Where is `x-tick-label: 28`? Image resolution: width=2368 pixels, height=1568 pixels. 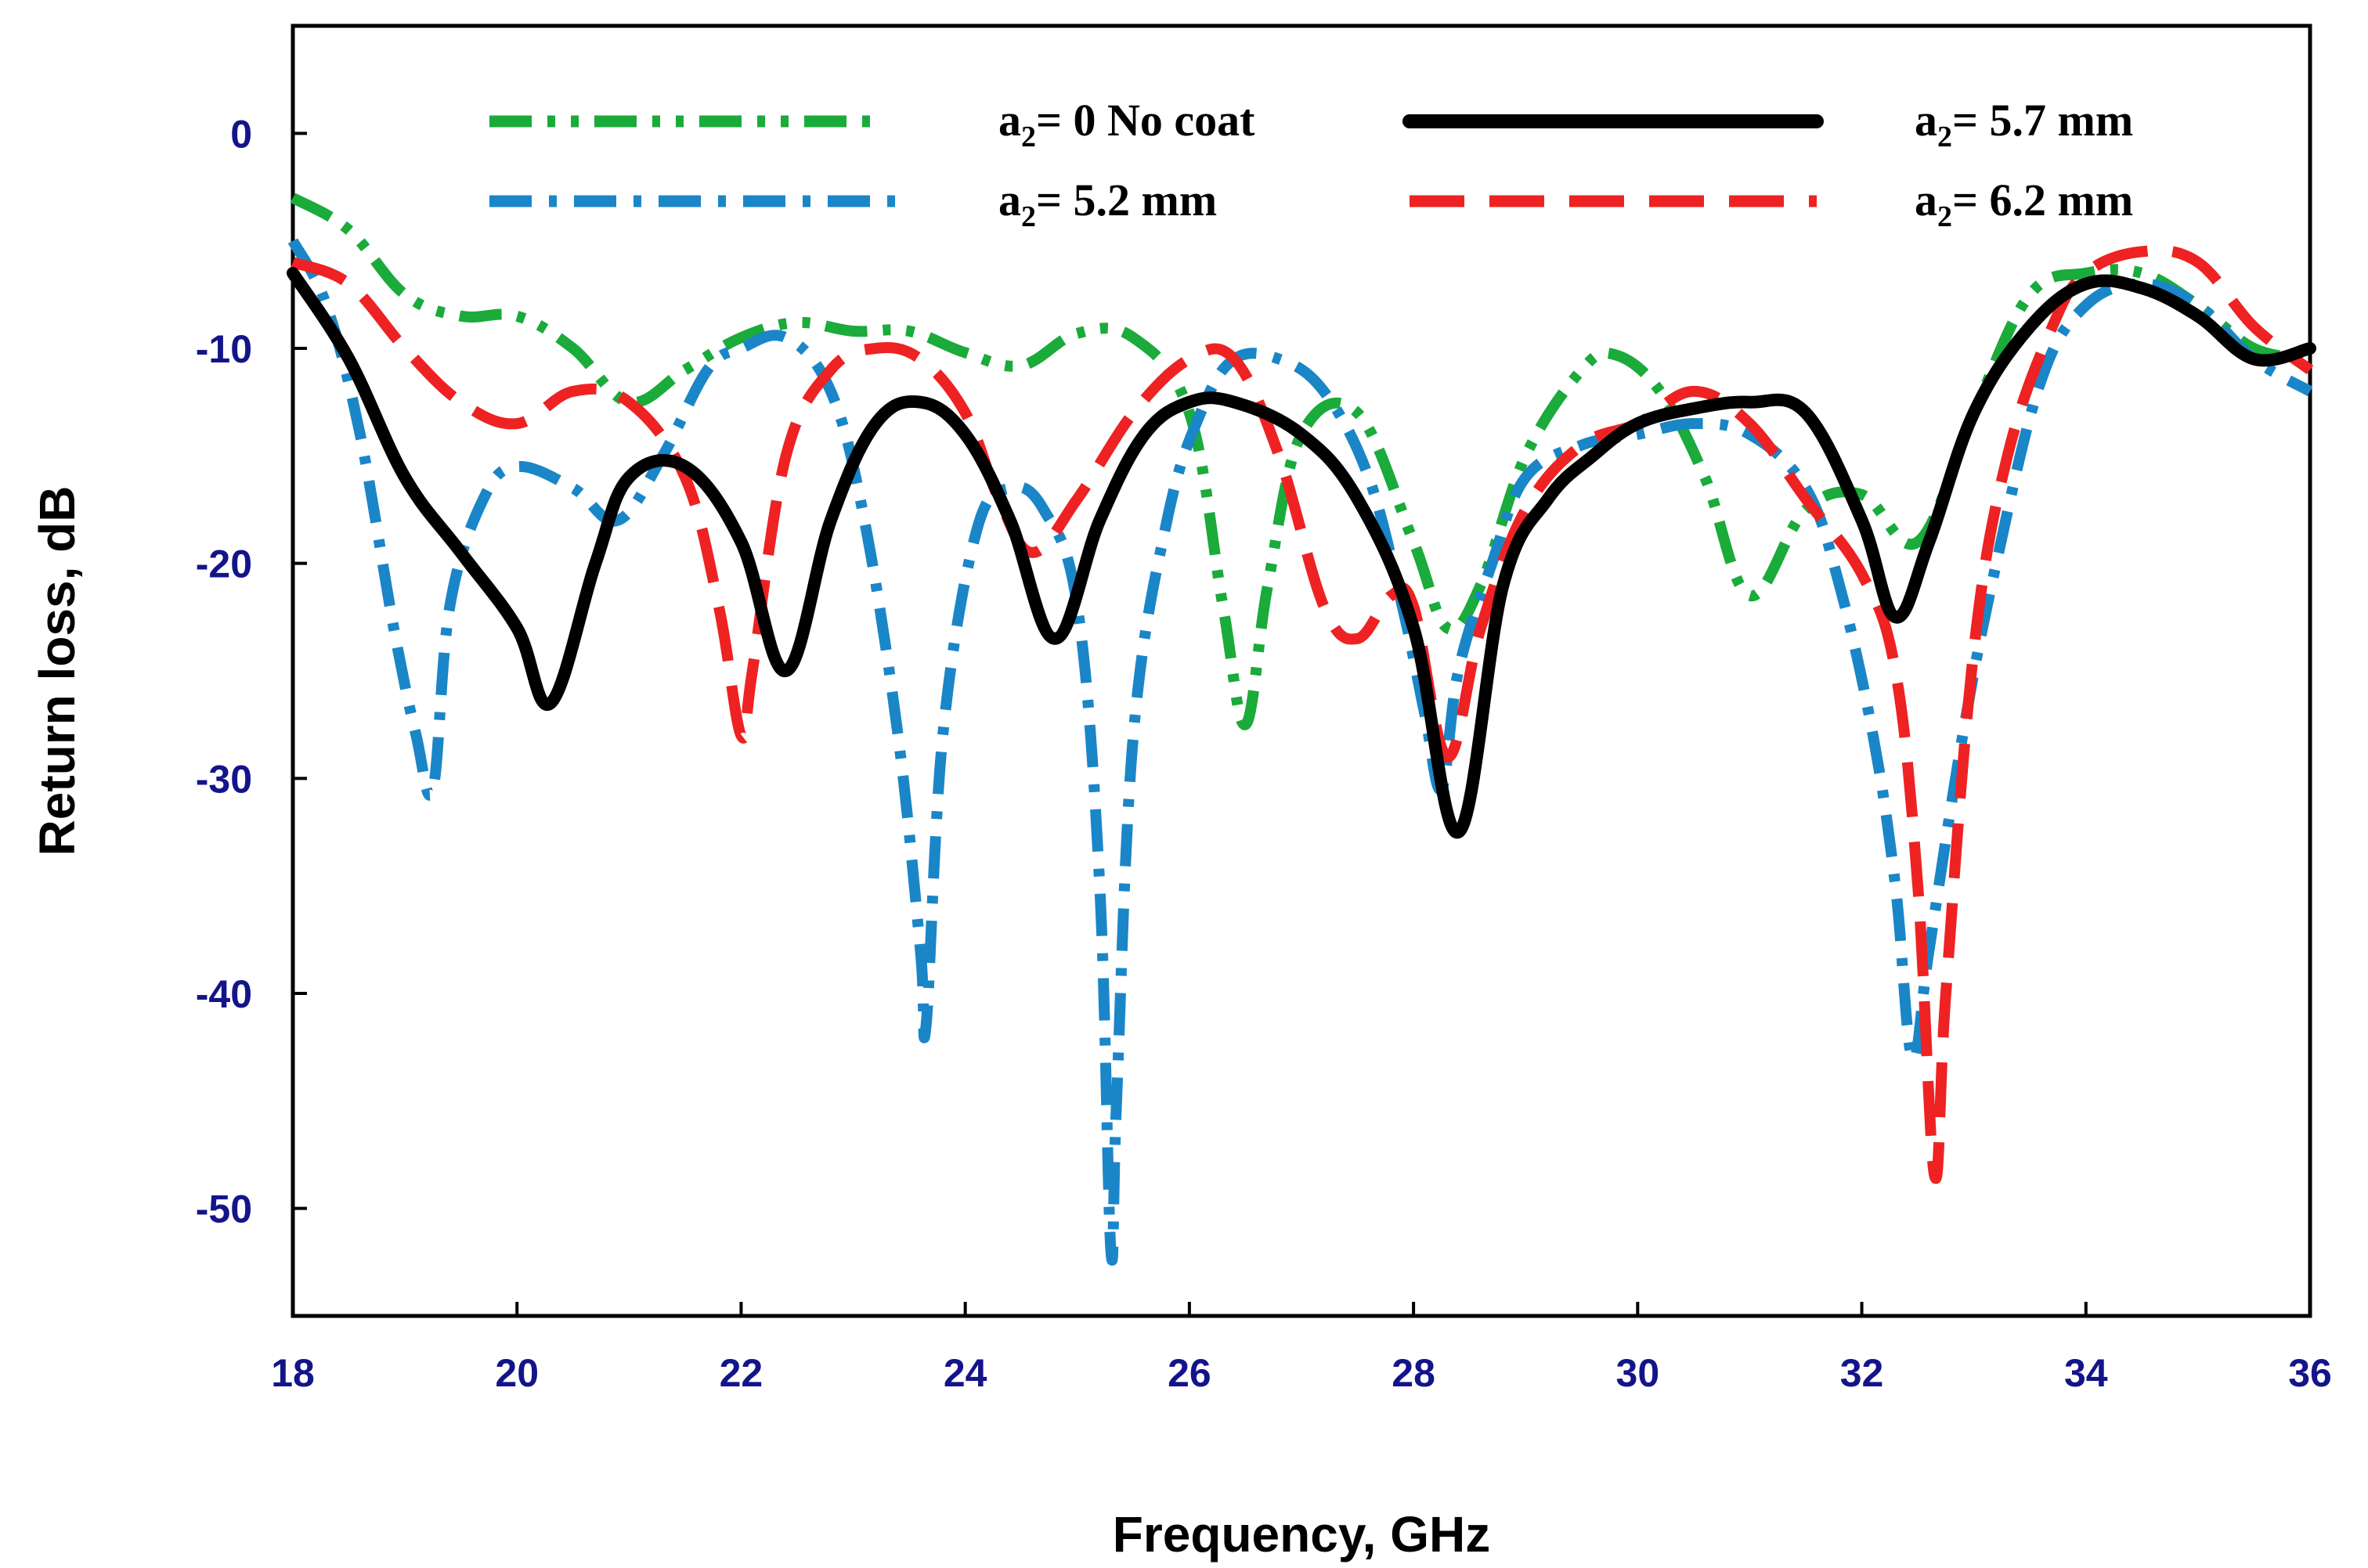 x-tick-label: 28 is located at coordinates (1413, 1373).